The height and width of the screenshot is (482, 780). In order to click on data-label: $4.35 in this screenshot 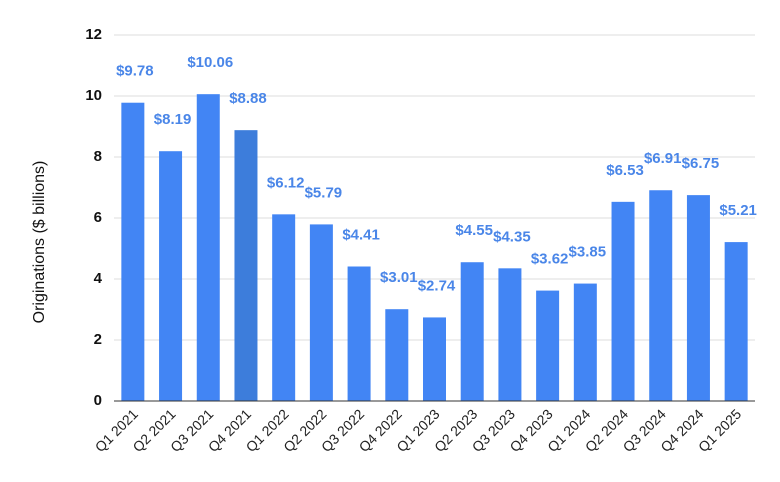, I will do `click(512, 236)`.